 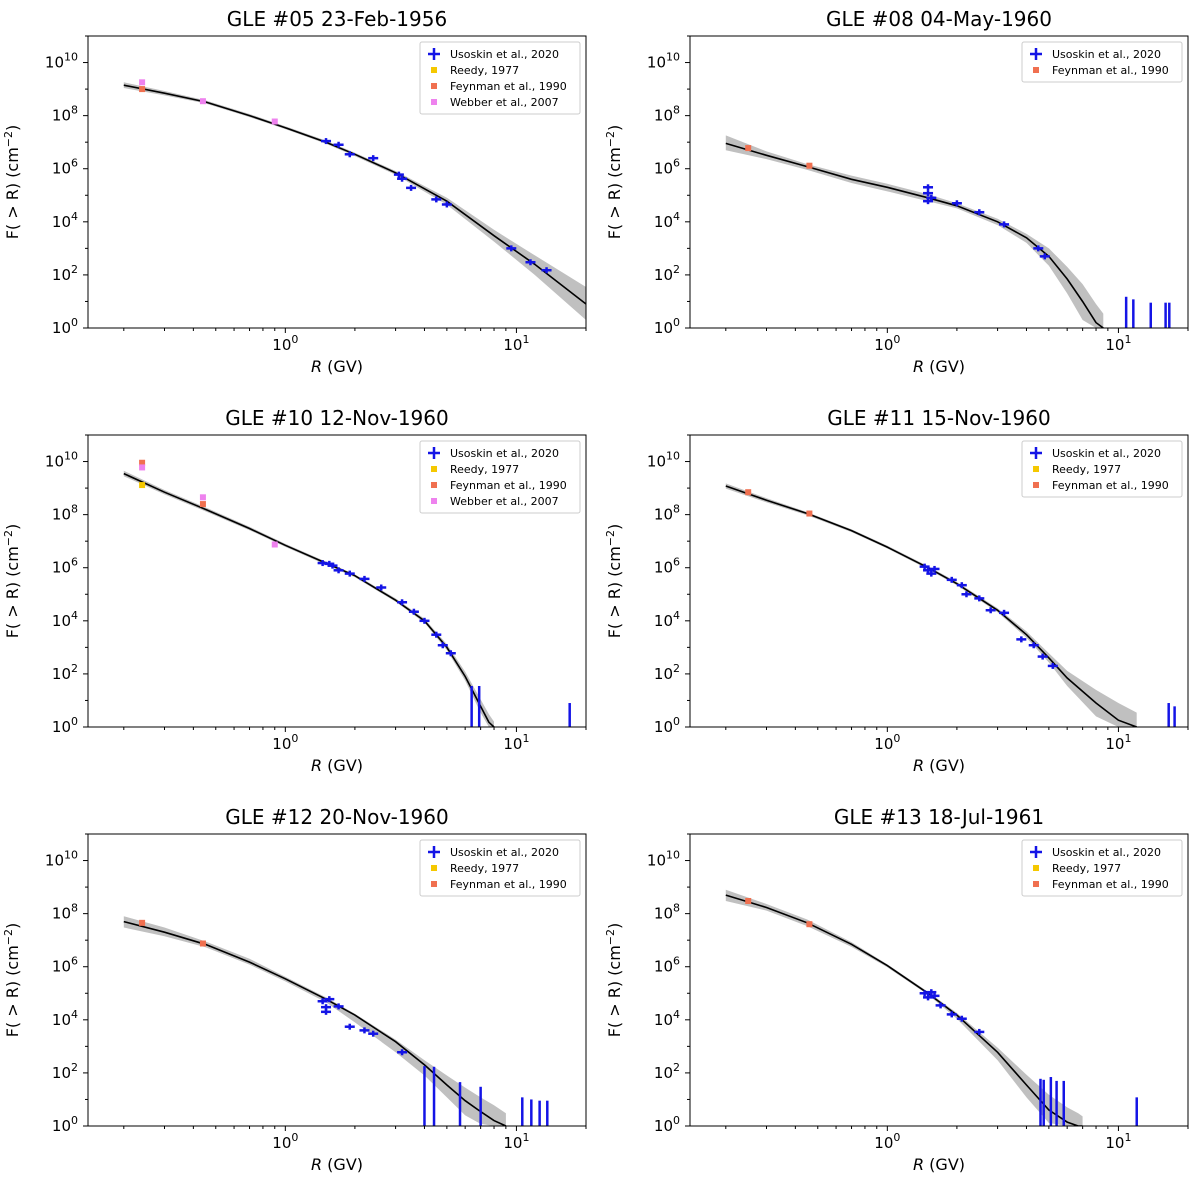 I want to click on legend-label-reedy: Reedy, 1977, so click(x=1086, y=469).